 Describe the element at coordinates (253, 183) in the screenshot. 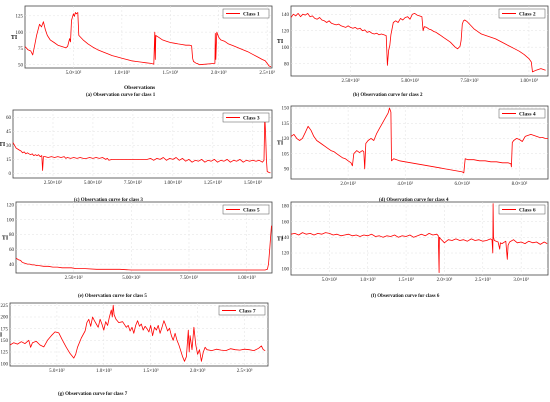

I see `x-tick-label: 1.50×10³` at that location.